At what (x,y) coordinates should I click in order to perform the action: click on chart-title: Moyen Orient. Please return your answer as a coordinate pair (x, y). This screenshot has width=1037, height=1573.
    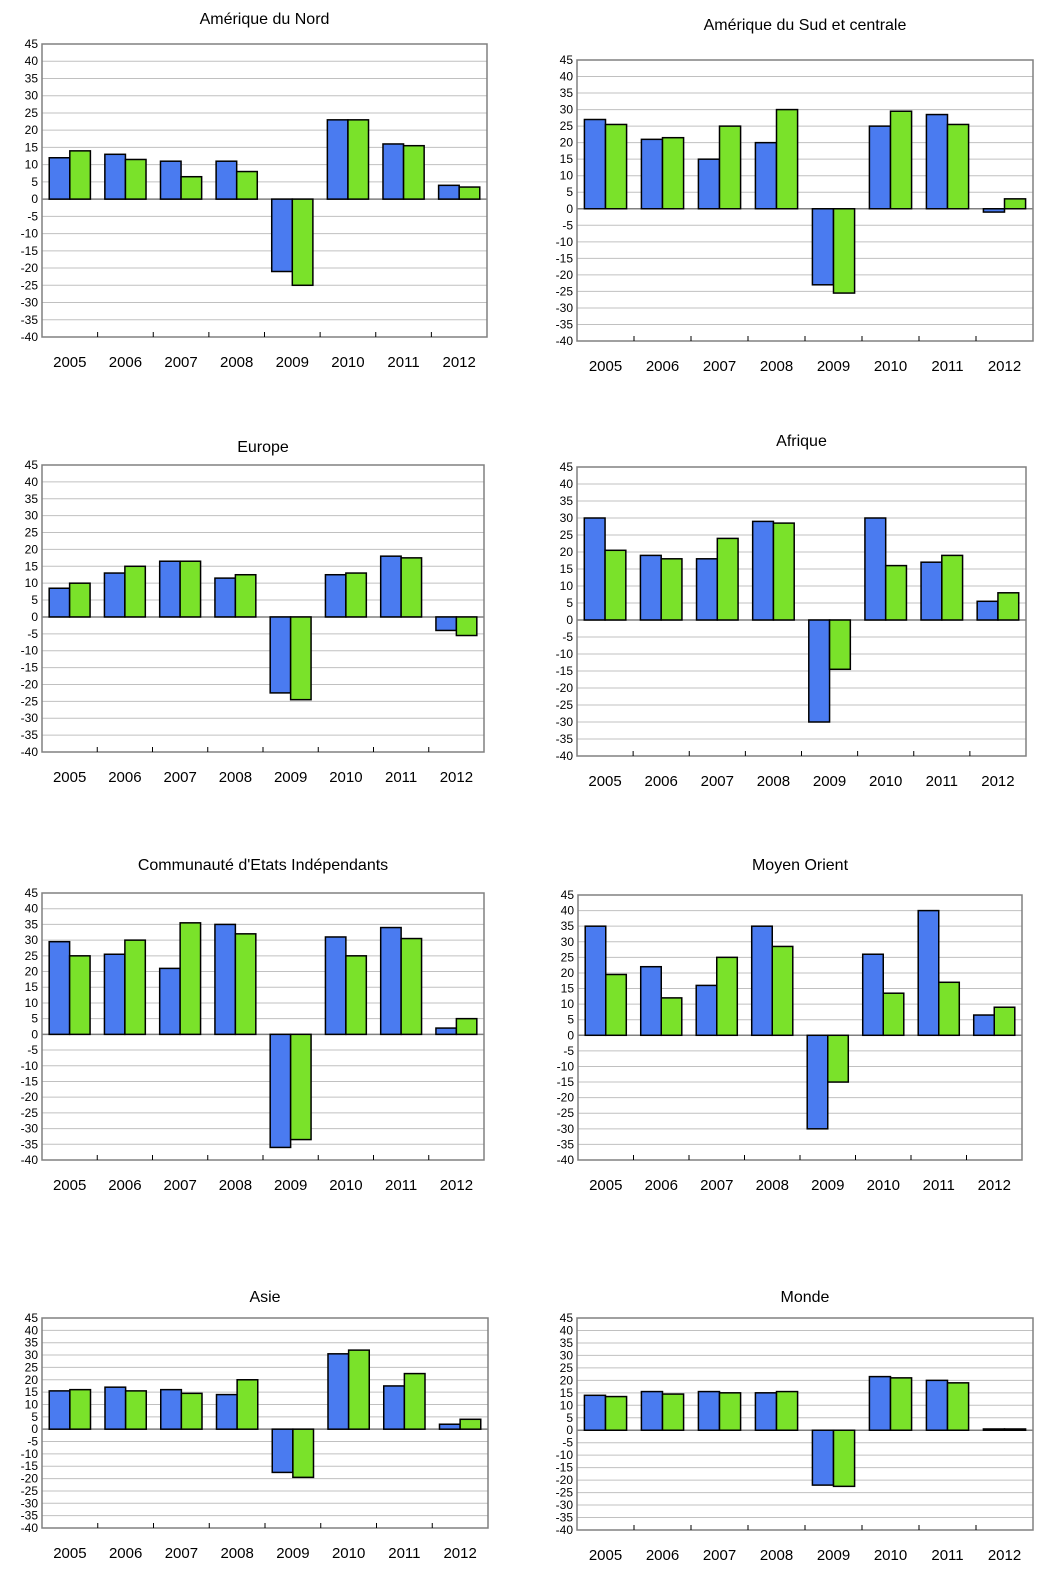
    Looking at the image, I should click on (800, 865).